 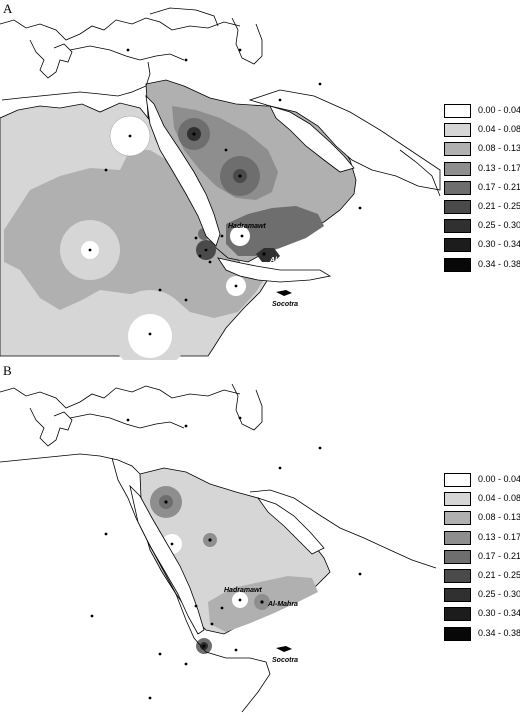 What do you see at coordinates (8, 8) in the screenshot?
I see `panel-letter: A` at bounding box center [8, 8].